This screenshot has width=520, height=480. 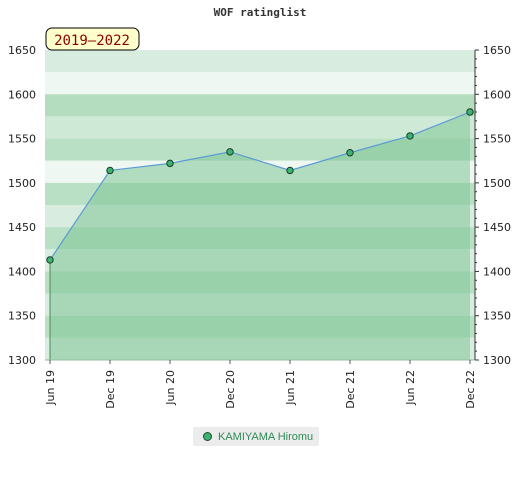 I want to click on y-tick-label-left: 1400, so click(x=22, y=271).